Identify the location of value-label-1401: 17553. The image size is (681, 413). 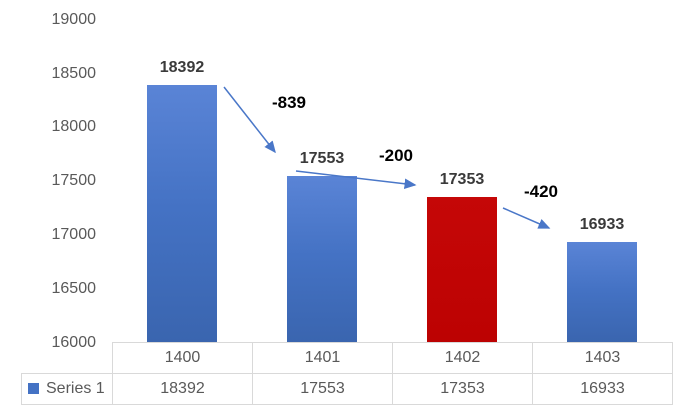
(322, 158).